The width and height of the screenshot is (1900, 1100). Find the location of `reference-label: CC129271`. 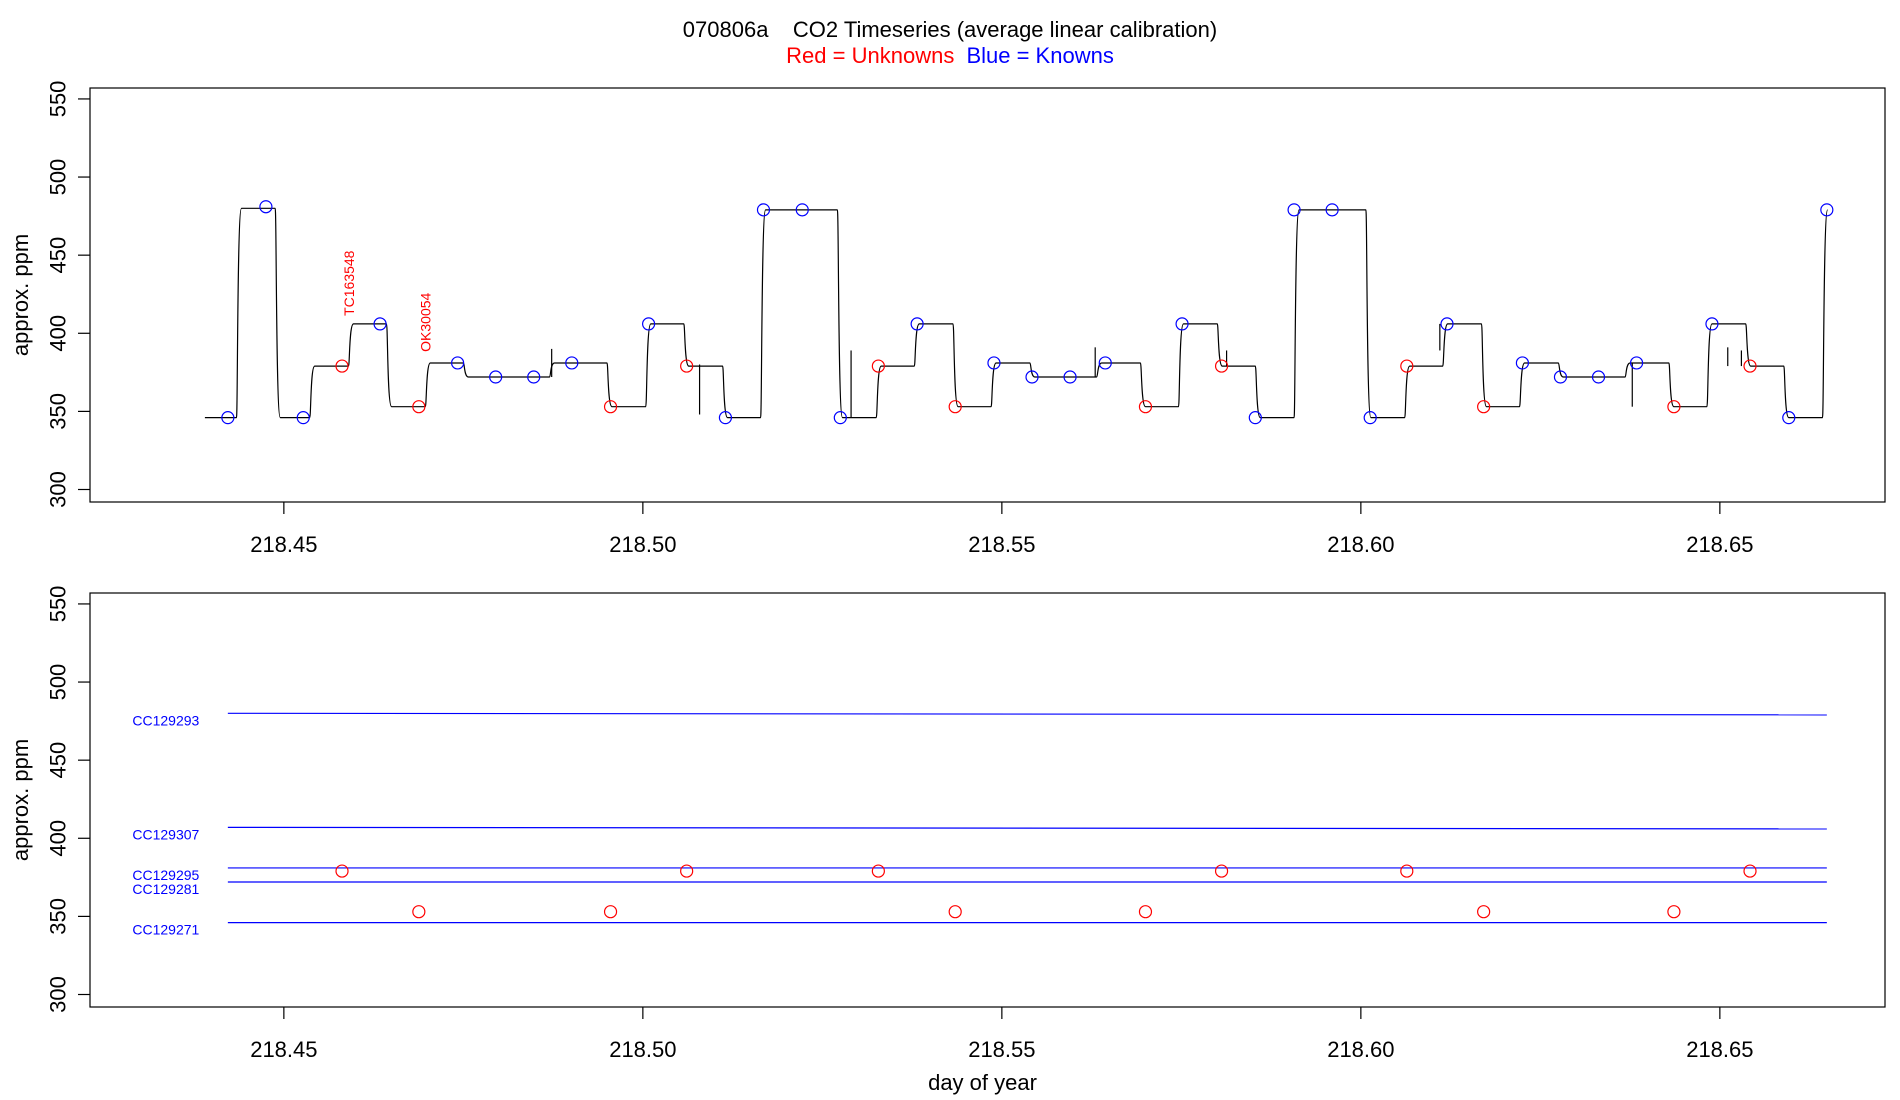

reference-label: CC129271 is located at coordinates (165, 930).